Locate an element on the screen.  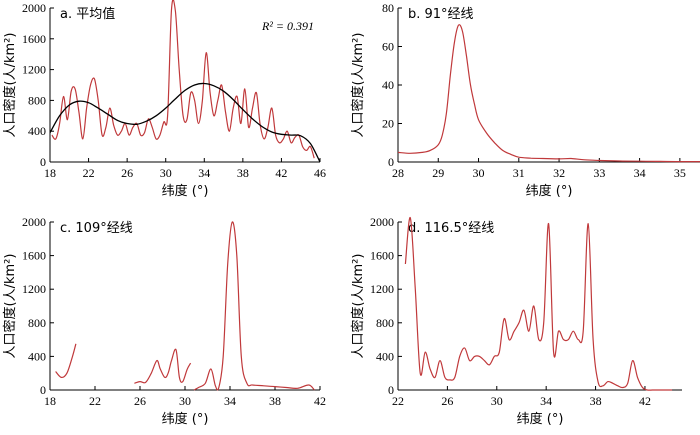
panel-title: b. 91°经线 is located at coordinates (441, 14).